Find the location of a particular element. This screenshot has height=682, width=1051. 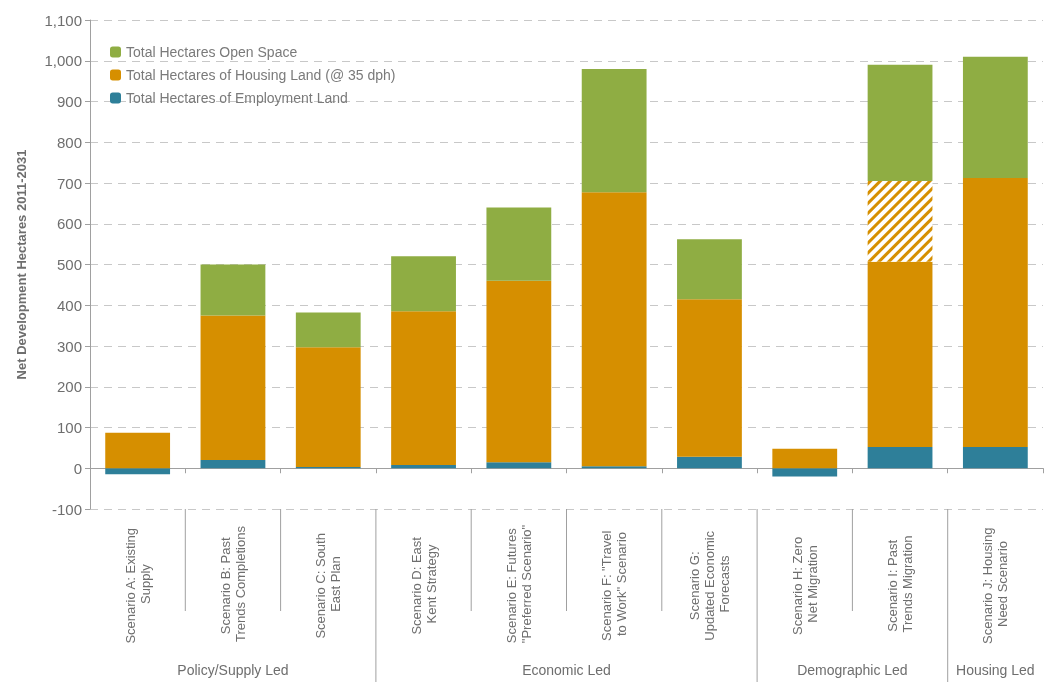

y-tick-label: 700 is located at coordinates (69, 183).